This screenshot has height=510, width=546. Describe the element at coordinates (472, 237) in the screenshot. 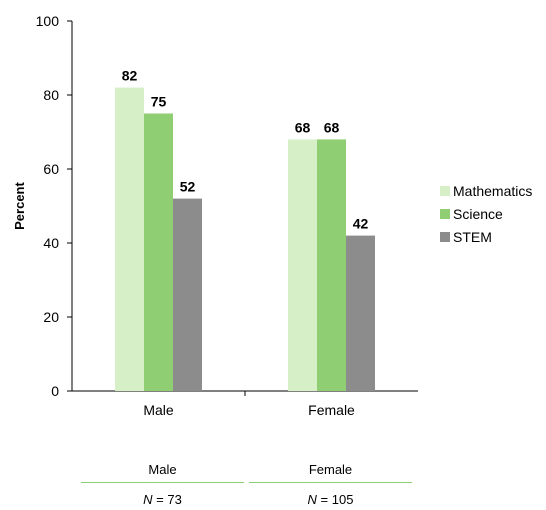

I see `legend-label: STEM` at that location.